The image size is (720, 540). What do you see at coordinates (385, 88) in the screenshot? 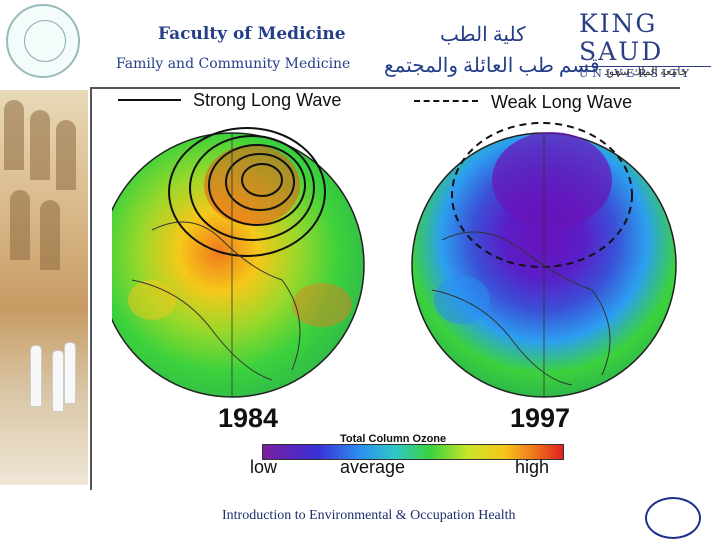
I see `divider-horizontal` at bounding box center [385, 88].